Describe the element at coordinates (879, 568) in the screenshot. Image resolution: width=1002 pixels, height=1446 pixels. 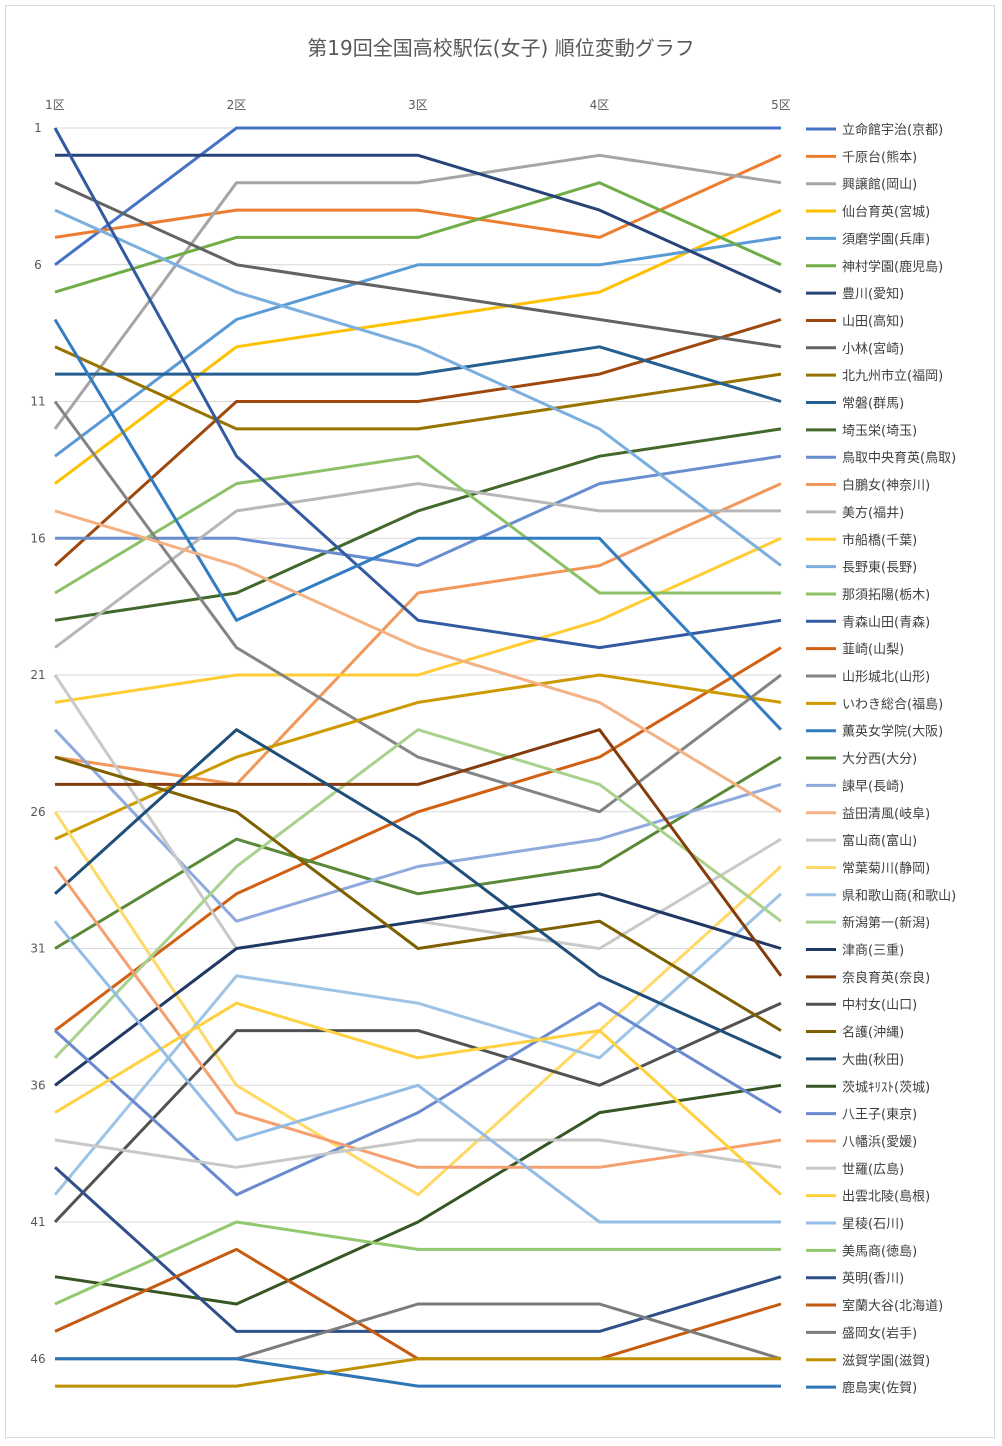
I see `legend-label: 長野東(長野)` at that location.